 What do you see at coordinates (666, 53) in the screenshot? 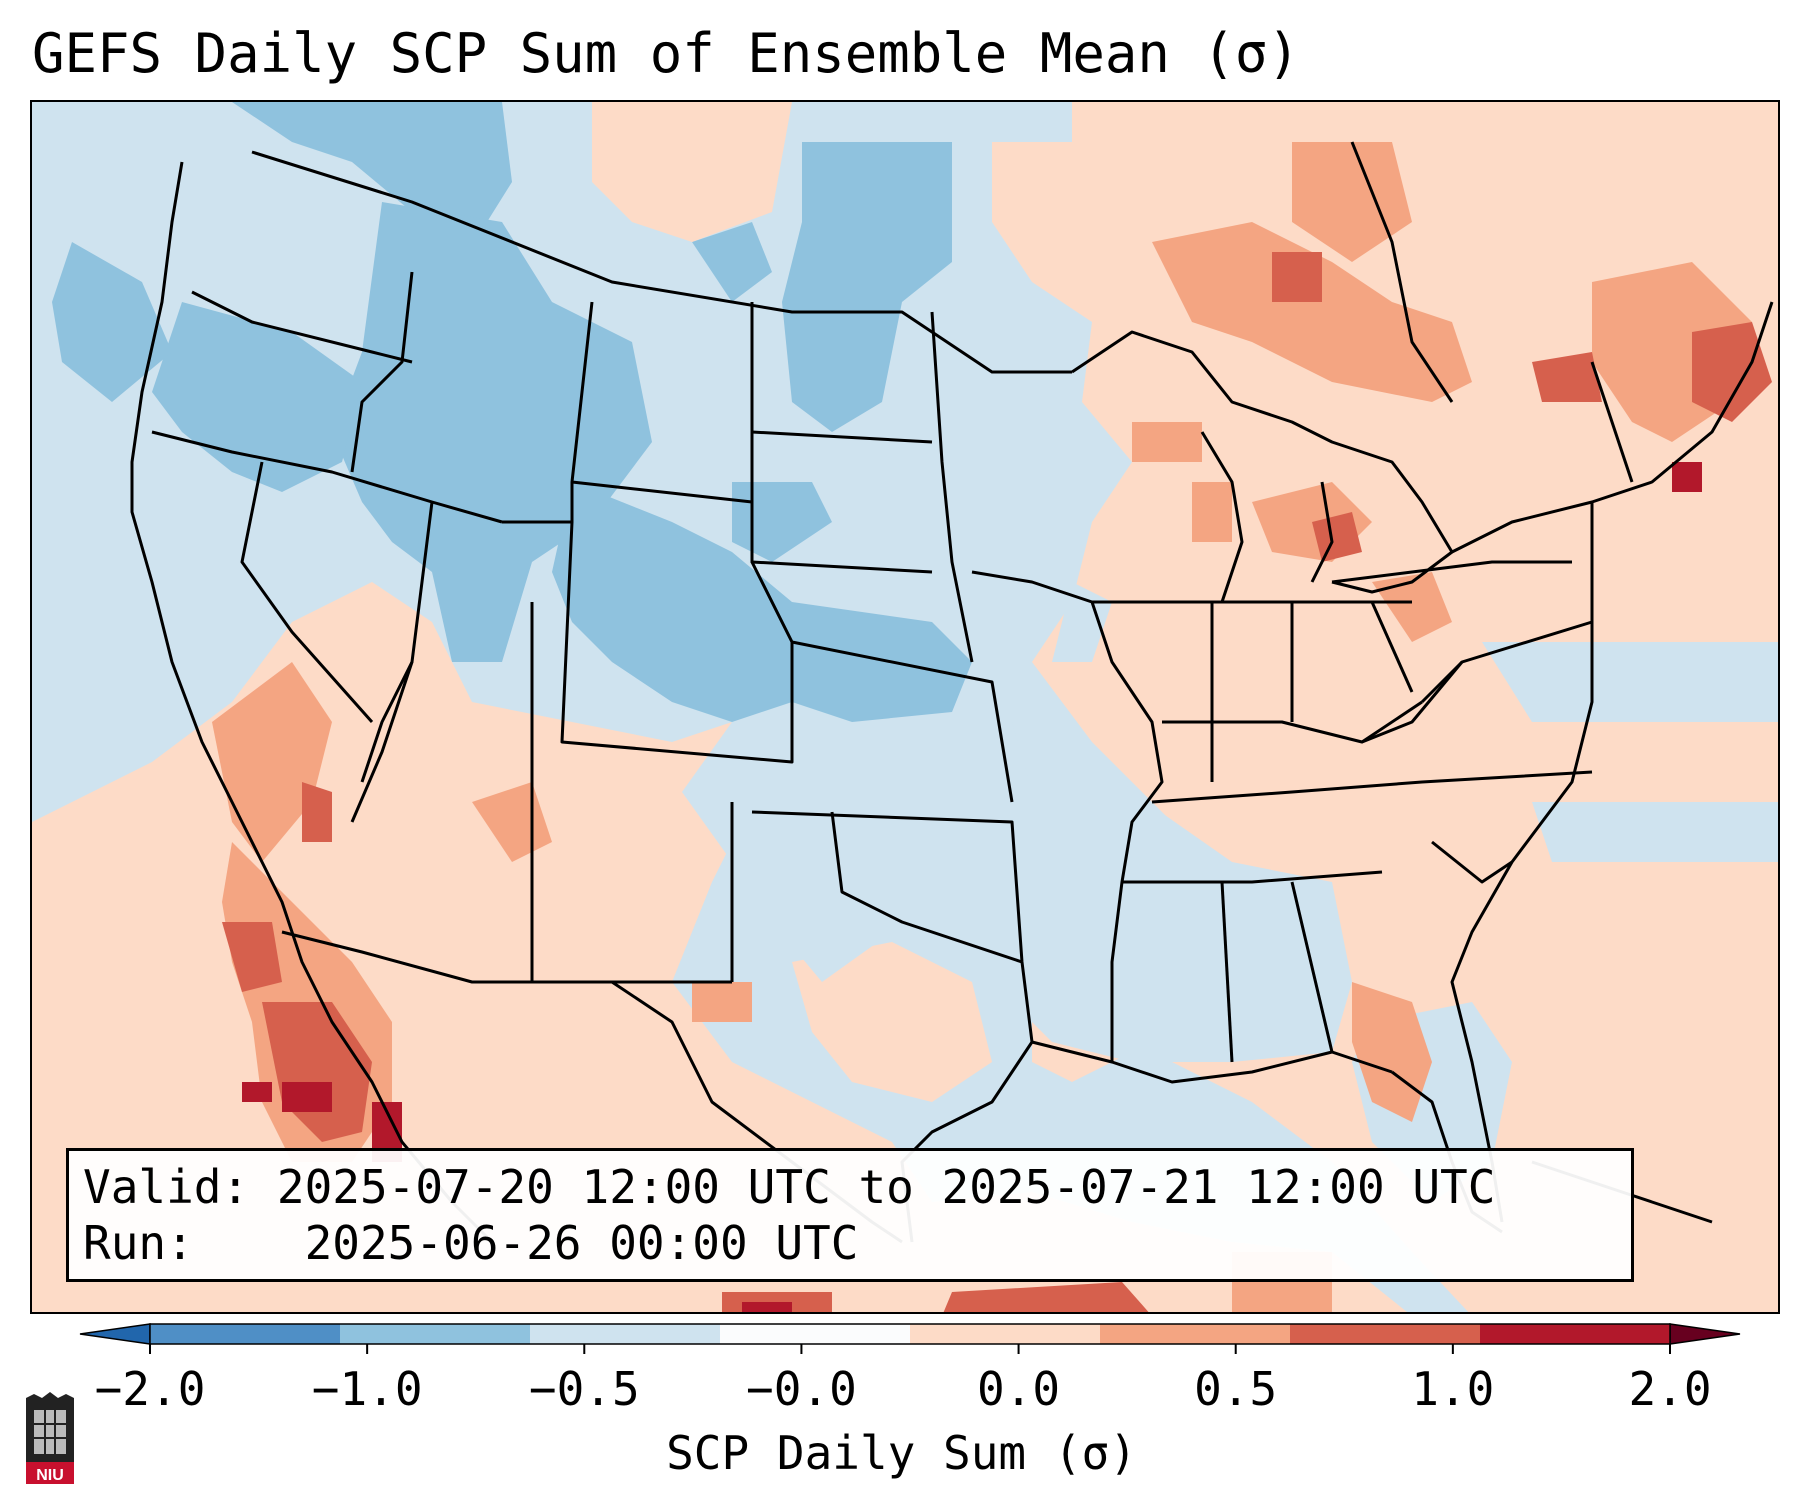
I see `chart-title: GEFS Daily SCP Sum of Ensemble Mean (σ)` at bounding box center [666, 53].